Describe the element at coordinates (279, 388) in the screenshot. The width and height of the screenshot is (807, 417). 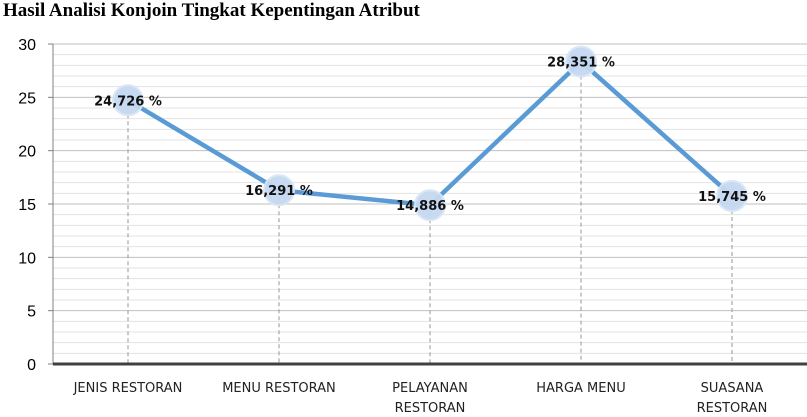
I see `x-tick-label: MENU RESTORAN` at that location.